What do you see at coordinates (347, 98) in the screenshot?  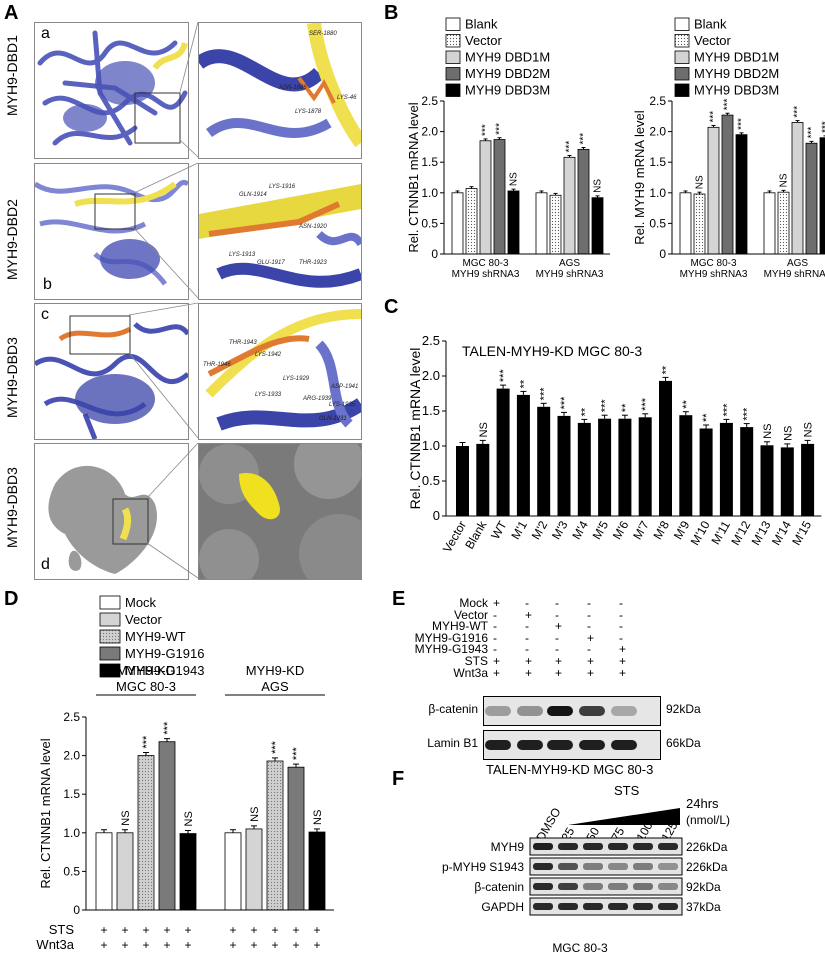 I see `residue-label: LYS-46` at bounding box center [347, 98].